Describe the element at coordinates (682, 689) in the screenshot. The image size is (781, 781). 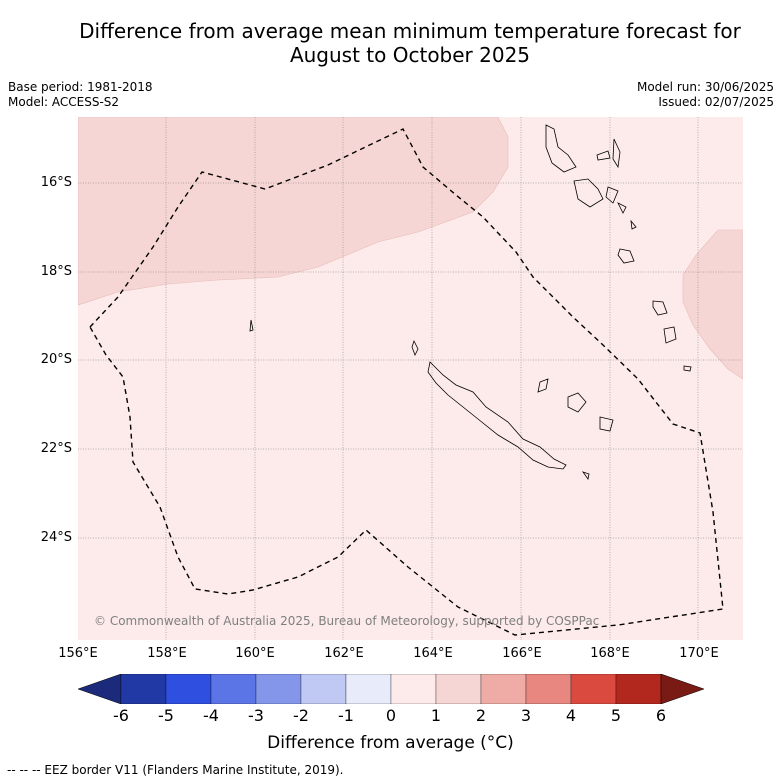
I see `colorbar-extend-high` at that location.